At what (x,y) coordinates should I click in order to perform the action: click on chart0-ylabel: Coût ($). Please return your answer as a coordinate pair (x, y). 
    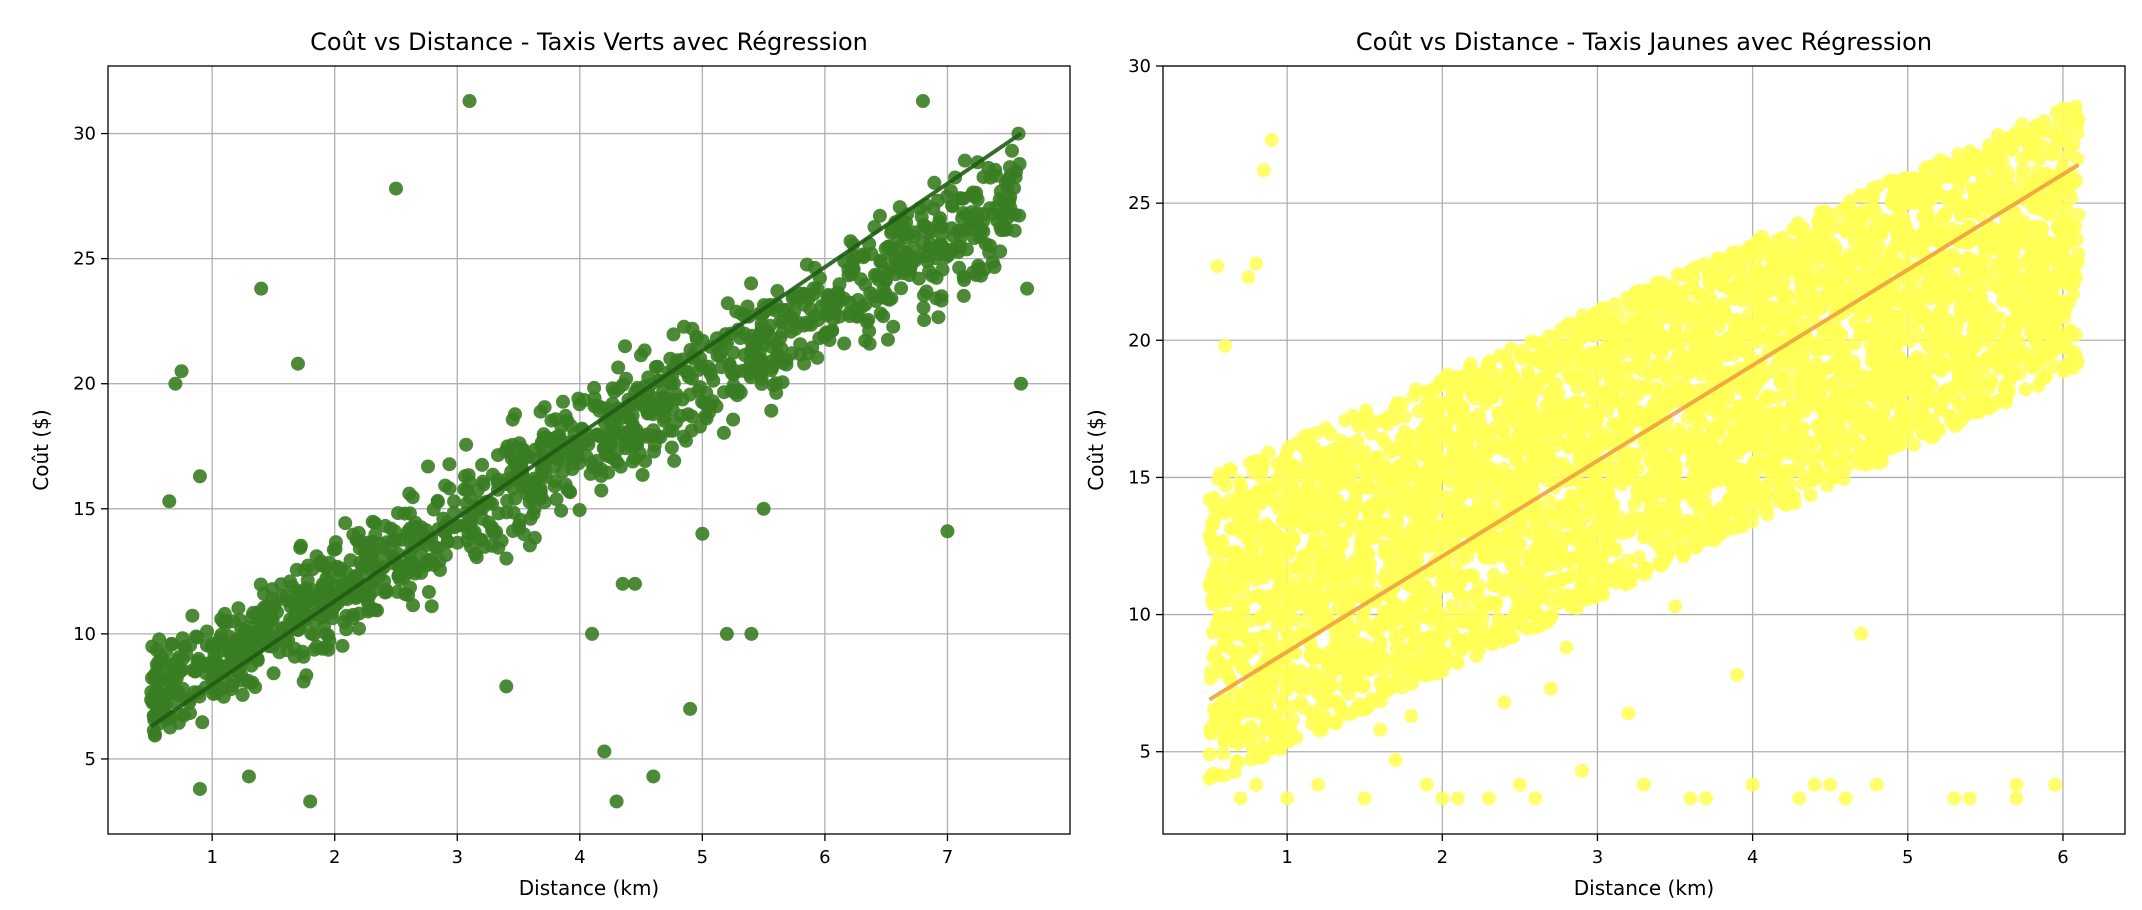
    Looking at the image, I should click on (41, 449).